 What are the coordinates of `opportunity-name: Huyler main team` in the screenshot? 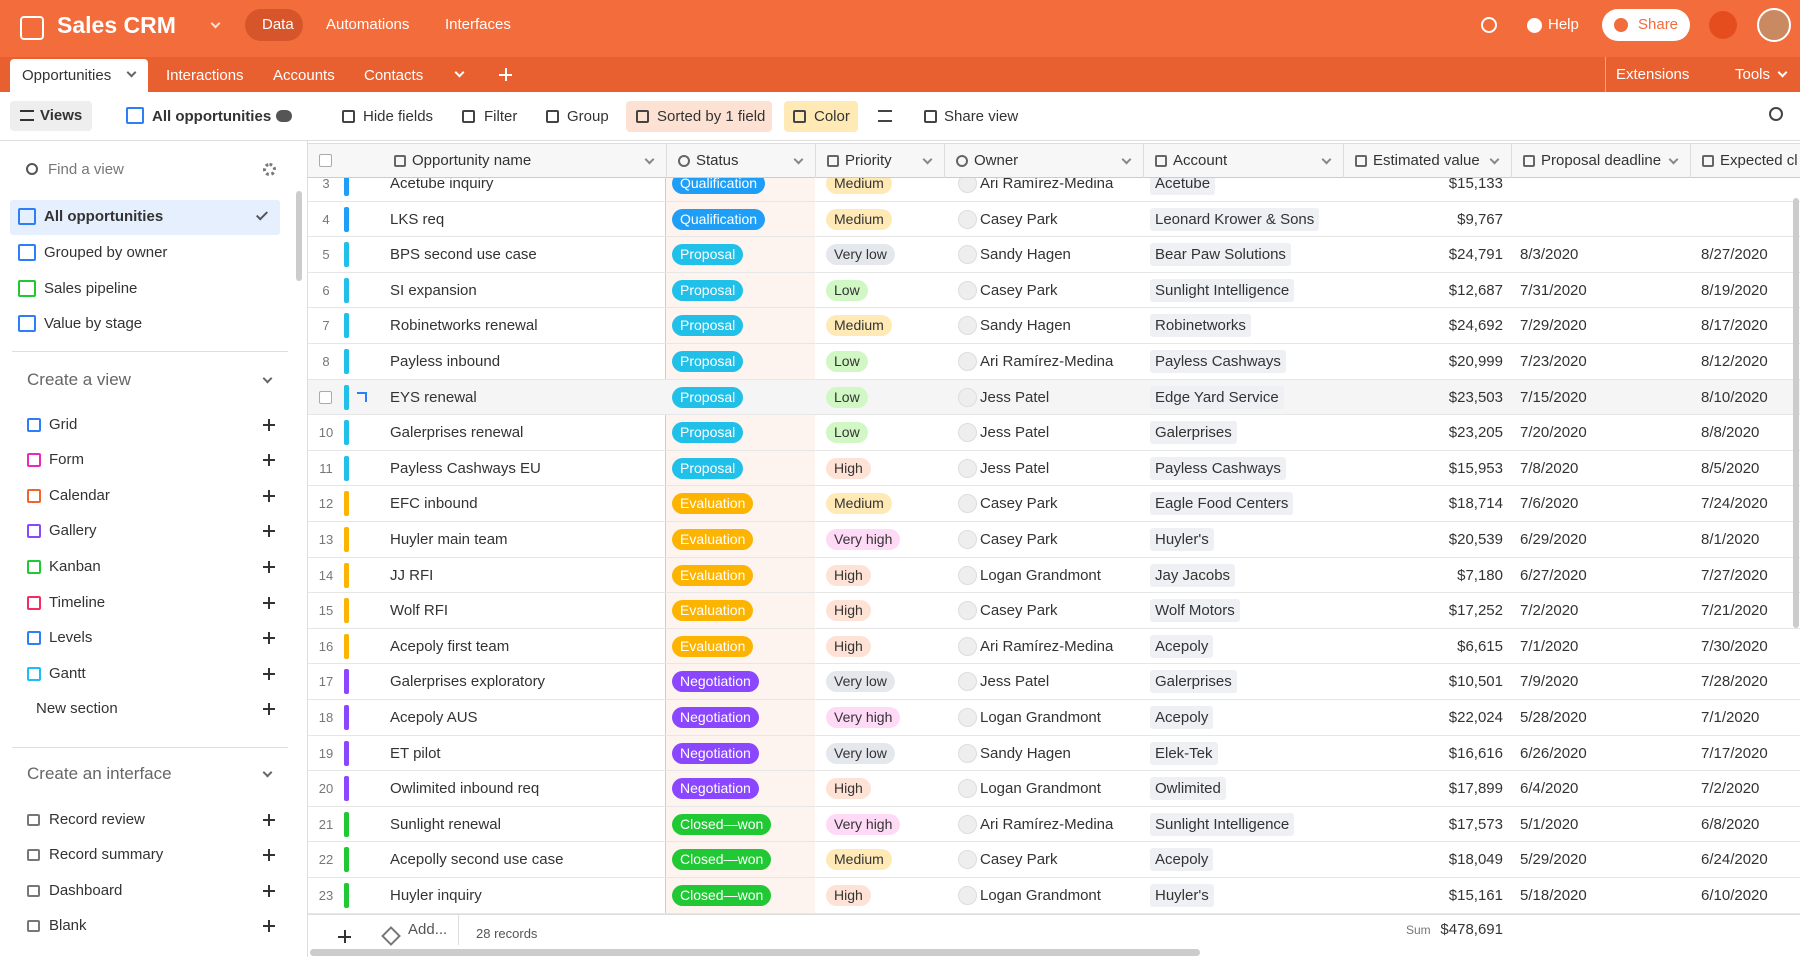 It's located at (449, 539).